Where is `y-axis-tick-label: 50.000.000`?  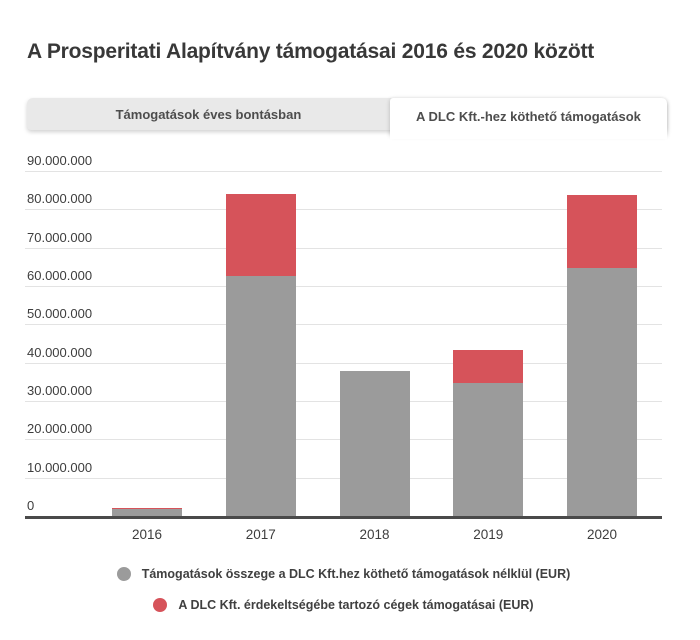 y-axis-tick-label: 50.000.000 is located at coordinates (60, 314).